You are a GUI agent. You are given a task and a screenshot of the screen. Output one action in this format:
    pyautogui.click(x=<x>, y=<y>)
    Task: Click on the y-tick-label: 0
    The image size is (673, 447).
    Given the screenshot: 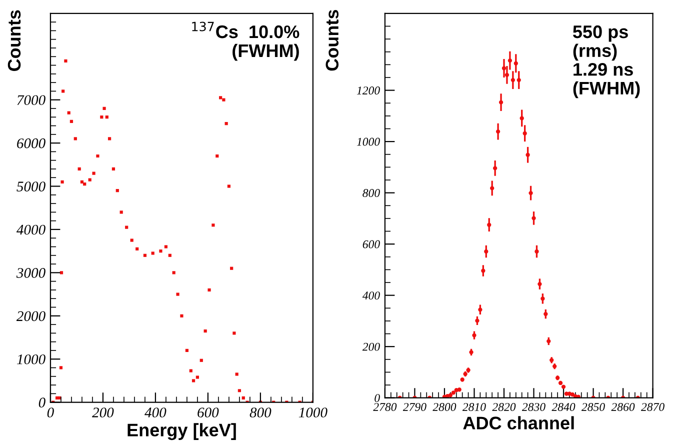 What is the action you would take?
    pyautogui.click(x=377, y=398)
    